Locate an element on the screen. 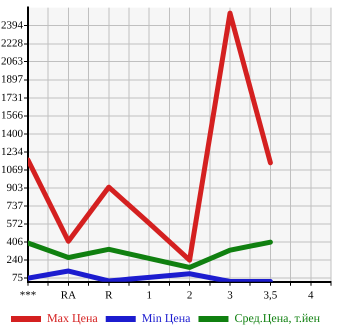  y-tick-label: 903 is located at coordinates (15, 188).